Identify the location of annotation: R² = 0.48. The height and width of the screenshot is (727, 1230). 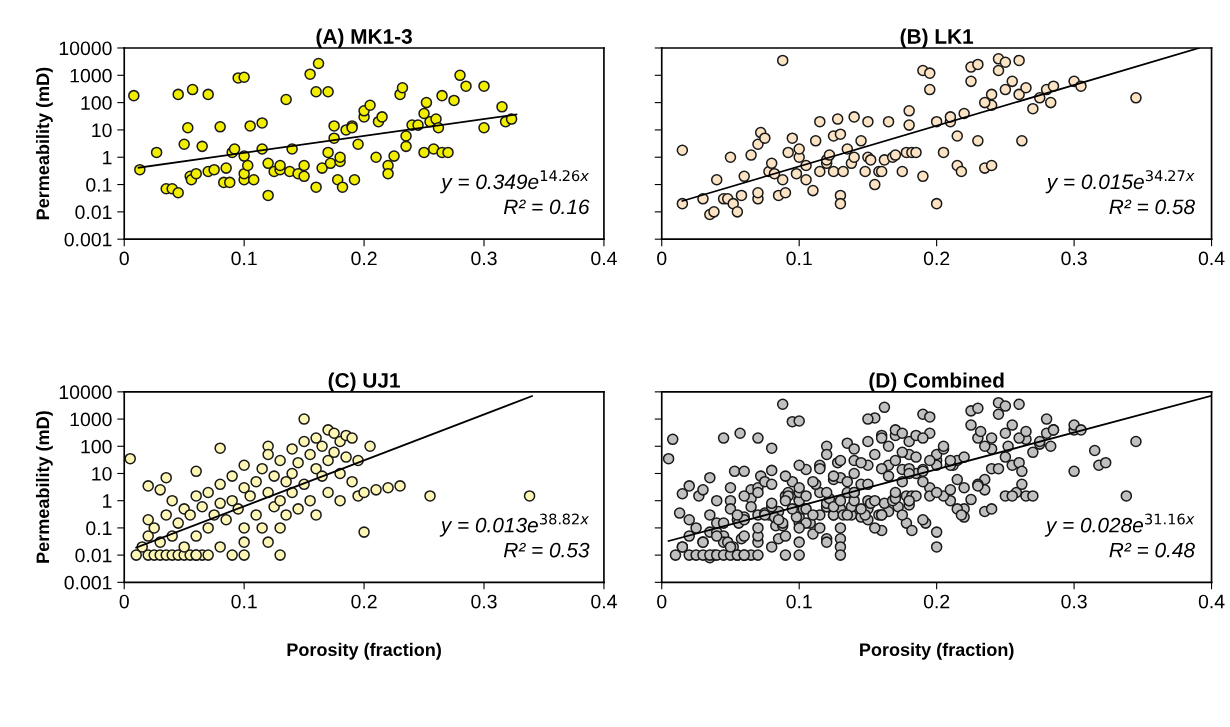
(1152, 550).